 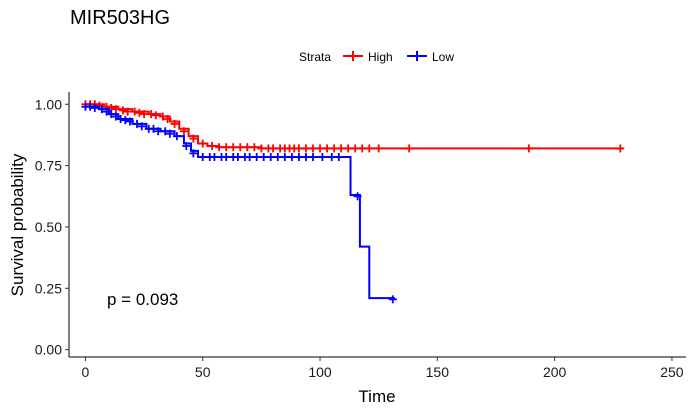 I want to click on y-tick-label: 0.50, so click(x=48, y=227).